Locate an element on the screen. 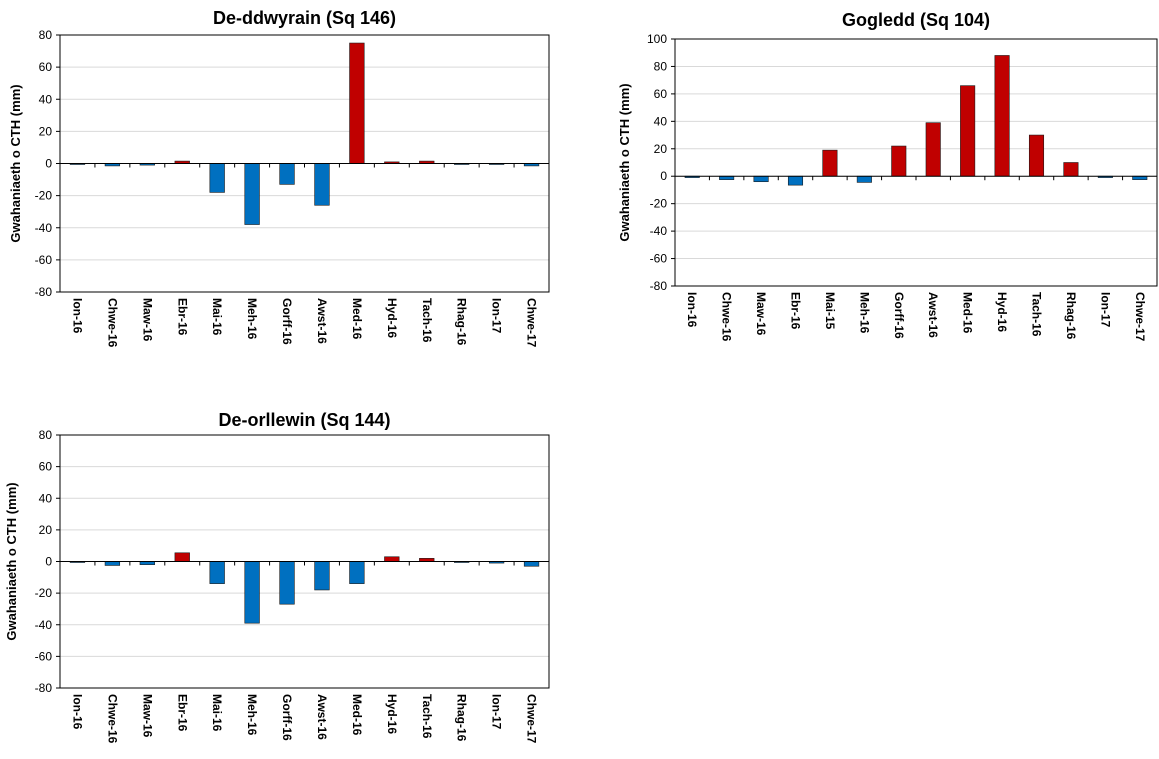 The height and width of the screenshot is (759, 1159). chart-title: De-ddwyrain (Sq 146) is located at coordinates (304, 18).